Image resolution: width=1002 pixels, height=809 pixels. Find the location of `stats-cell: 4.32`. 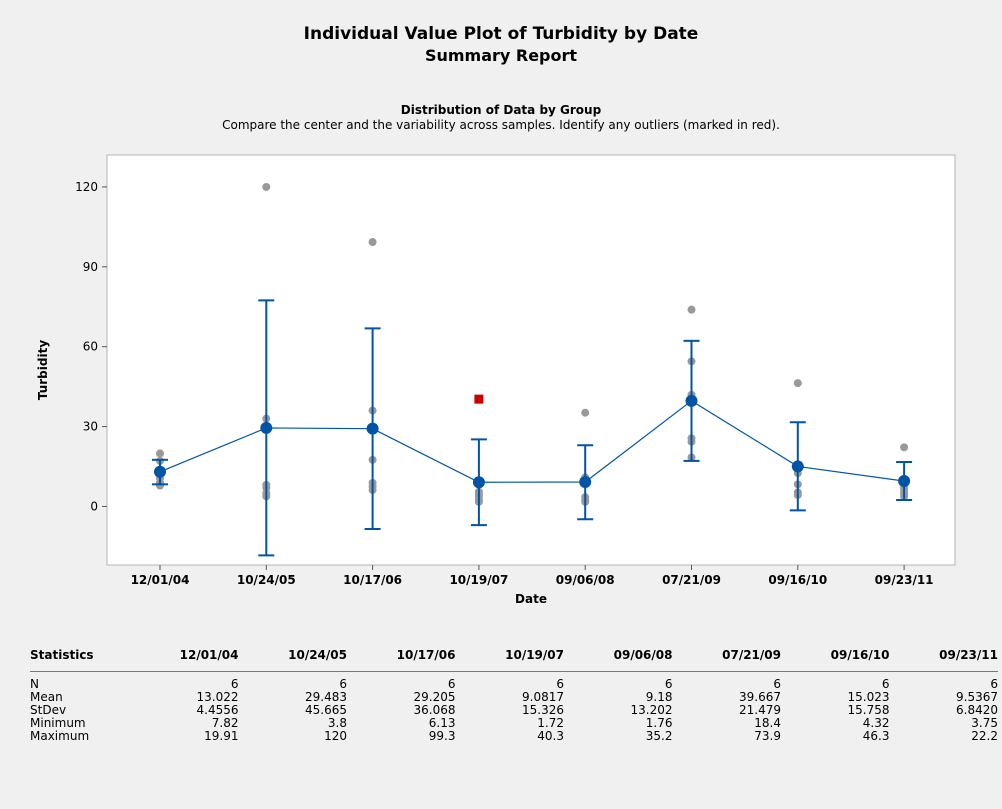

stats-cell: 4.32 is located at coordinates (876, 723).